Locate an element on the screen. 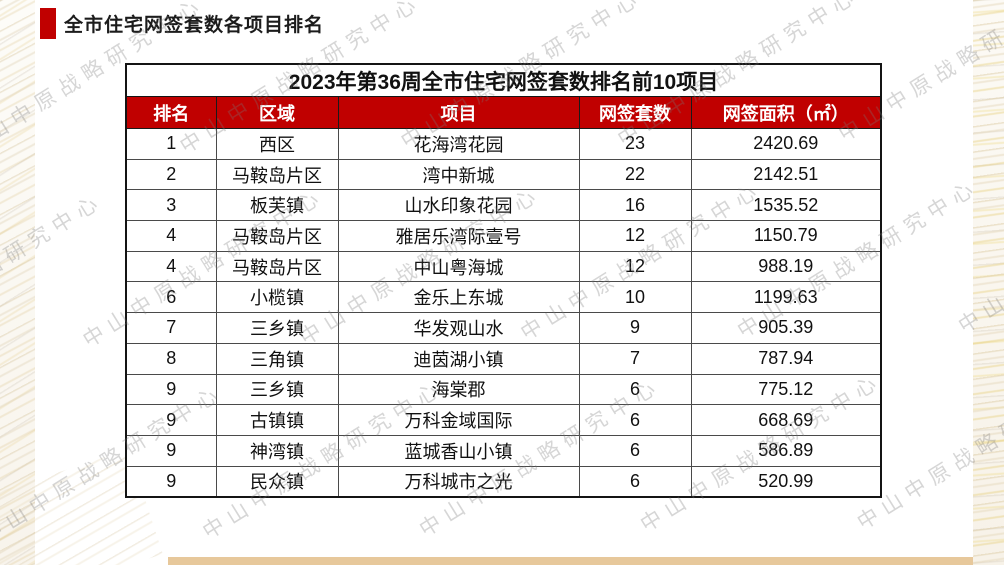 The image size is (1004, 565). table-row: 1 西区 花海湾花园 23 2420.69 is located at coordinates (503, 144).